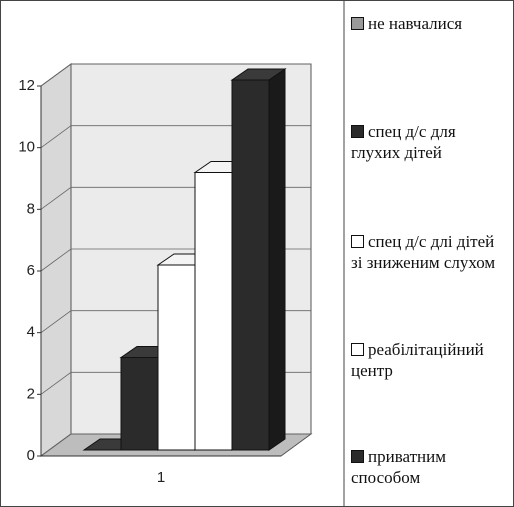 The image size is (514, 507). What do you see at coordinates (26, 85) in the screenshot?
I see `y-tick-label: 12` at bounding box center [26, 85].